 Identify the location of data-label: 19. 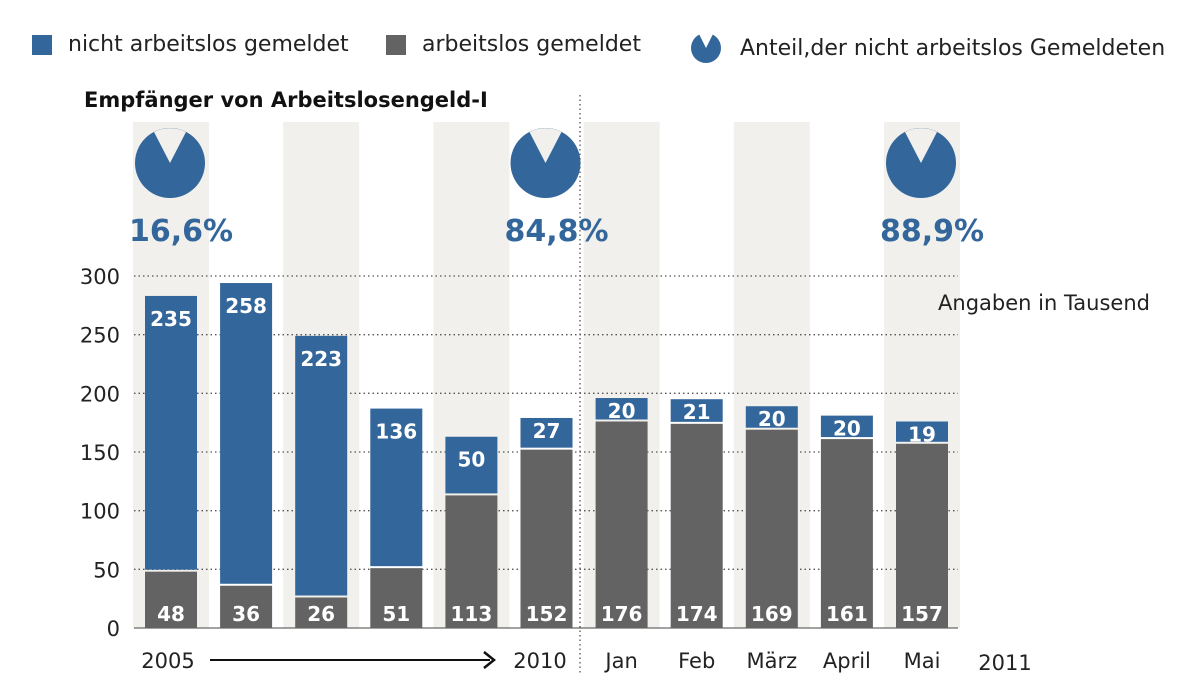
(922, 434).